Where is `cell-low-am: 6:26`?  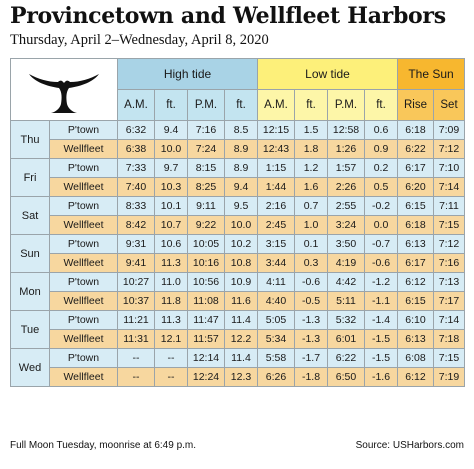
cell-low-am: 6:26 is located at coordinates (276, 377).